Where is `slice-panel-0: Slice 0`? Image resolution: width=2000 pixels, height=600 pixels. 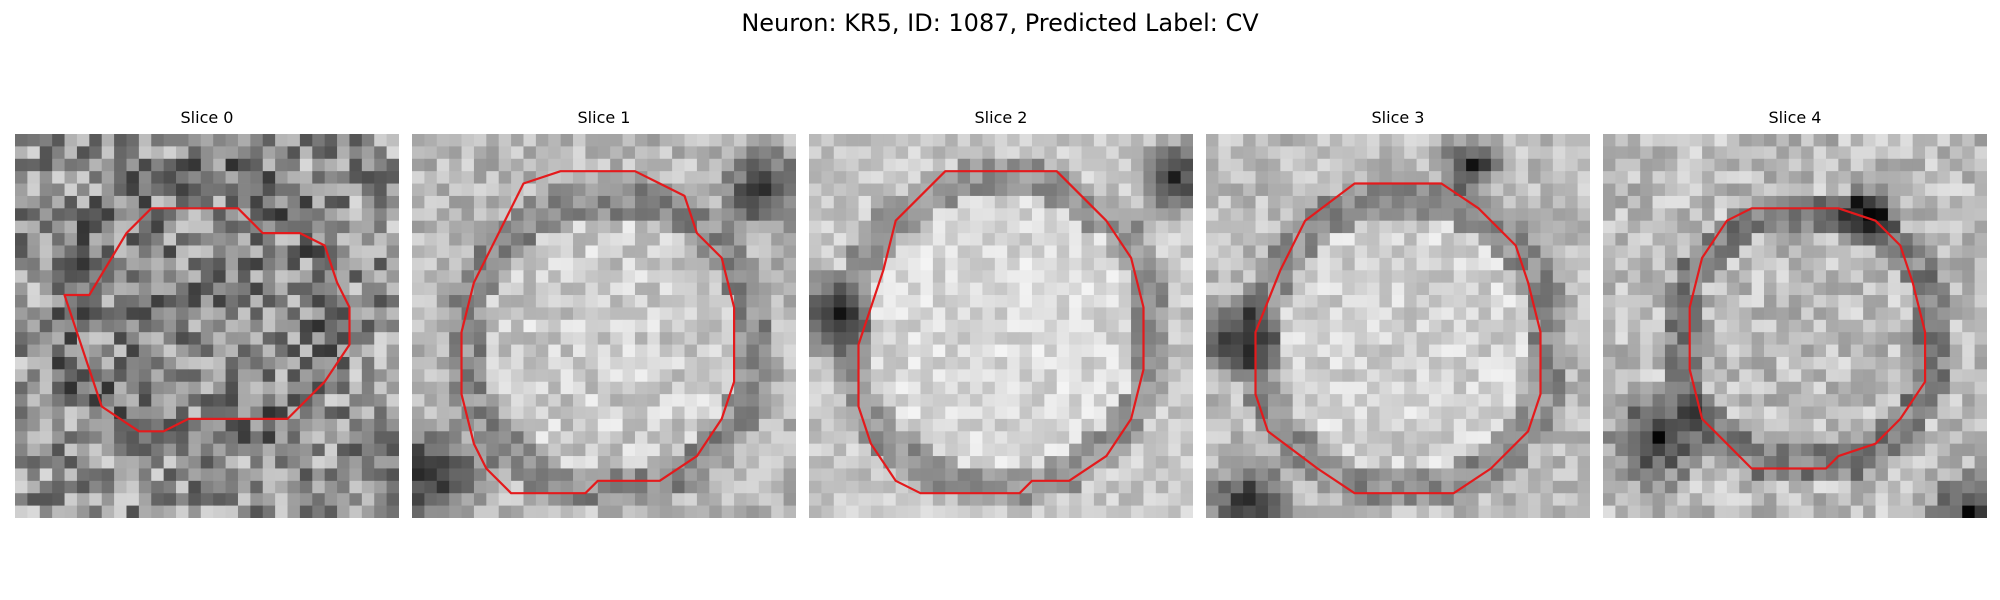
slice-panel-0: Slice 0 is located at coordinates (207, 313).